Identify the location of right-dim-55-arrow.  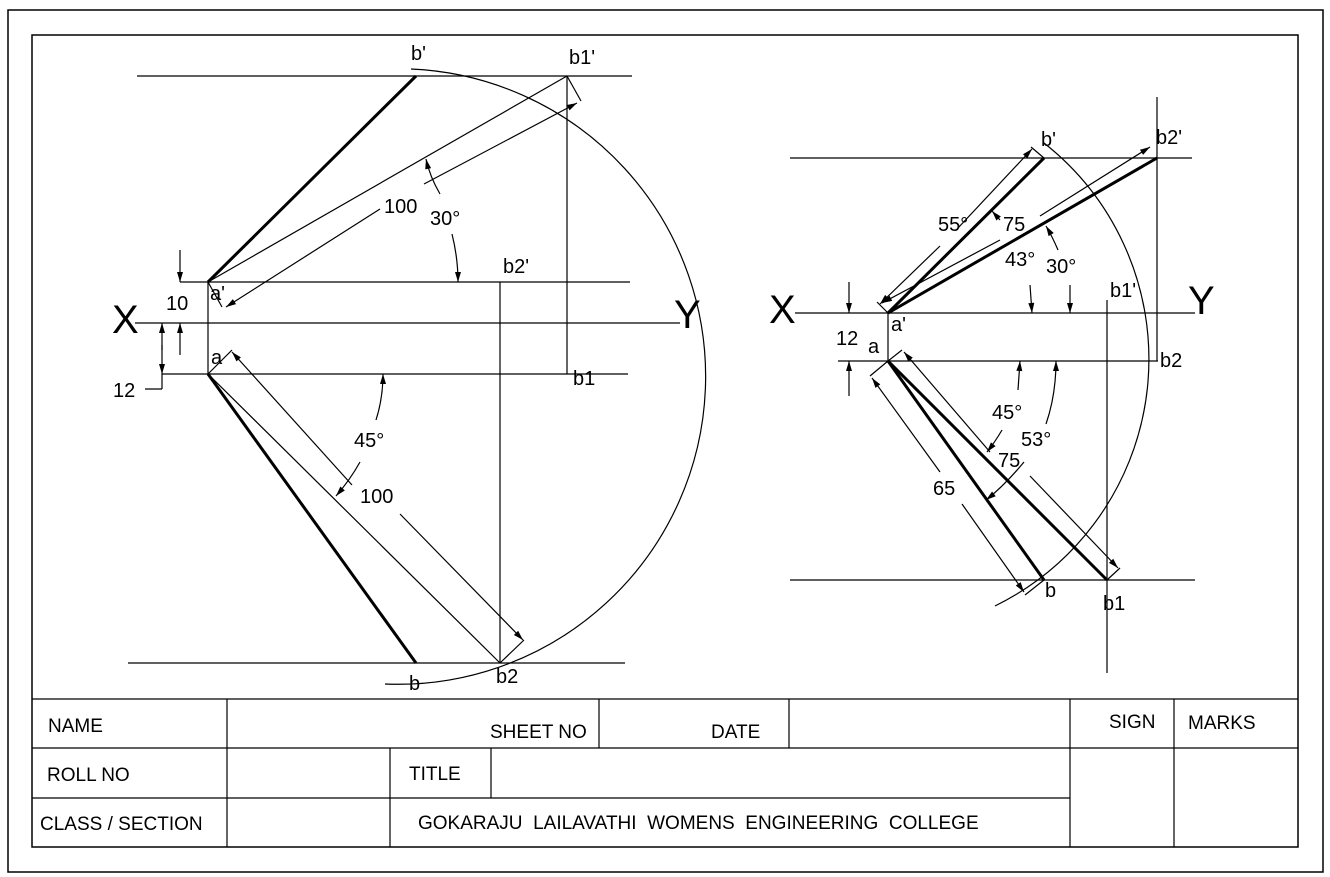
(995, 188).